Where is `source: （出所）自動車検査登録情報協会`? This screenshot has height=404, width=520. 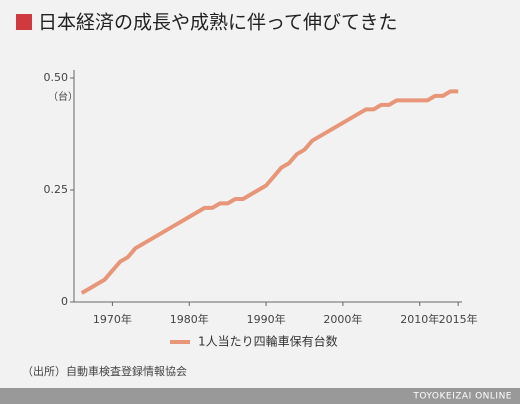
source: （出所）自動車検査登録情報協会 is located at coordinates (104, 371).